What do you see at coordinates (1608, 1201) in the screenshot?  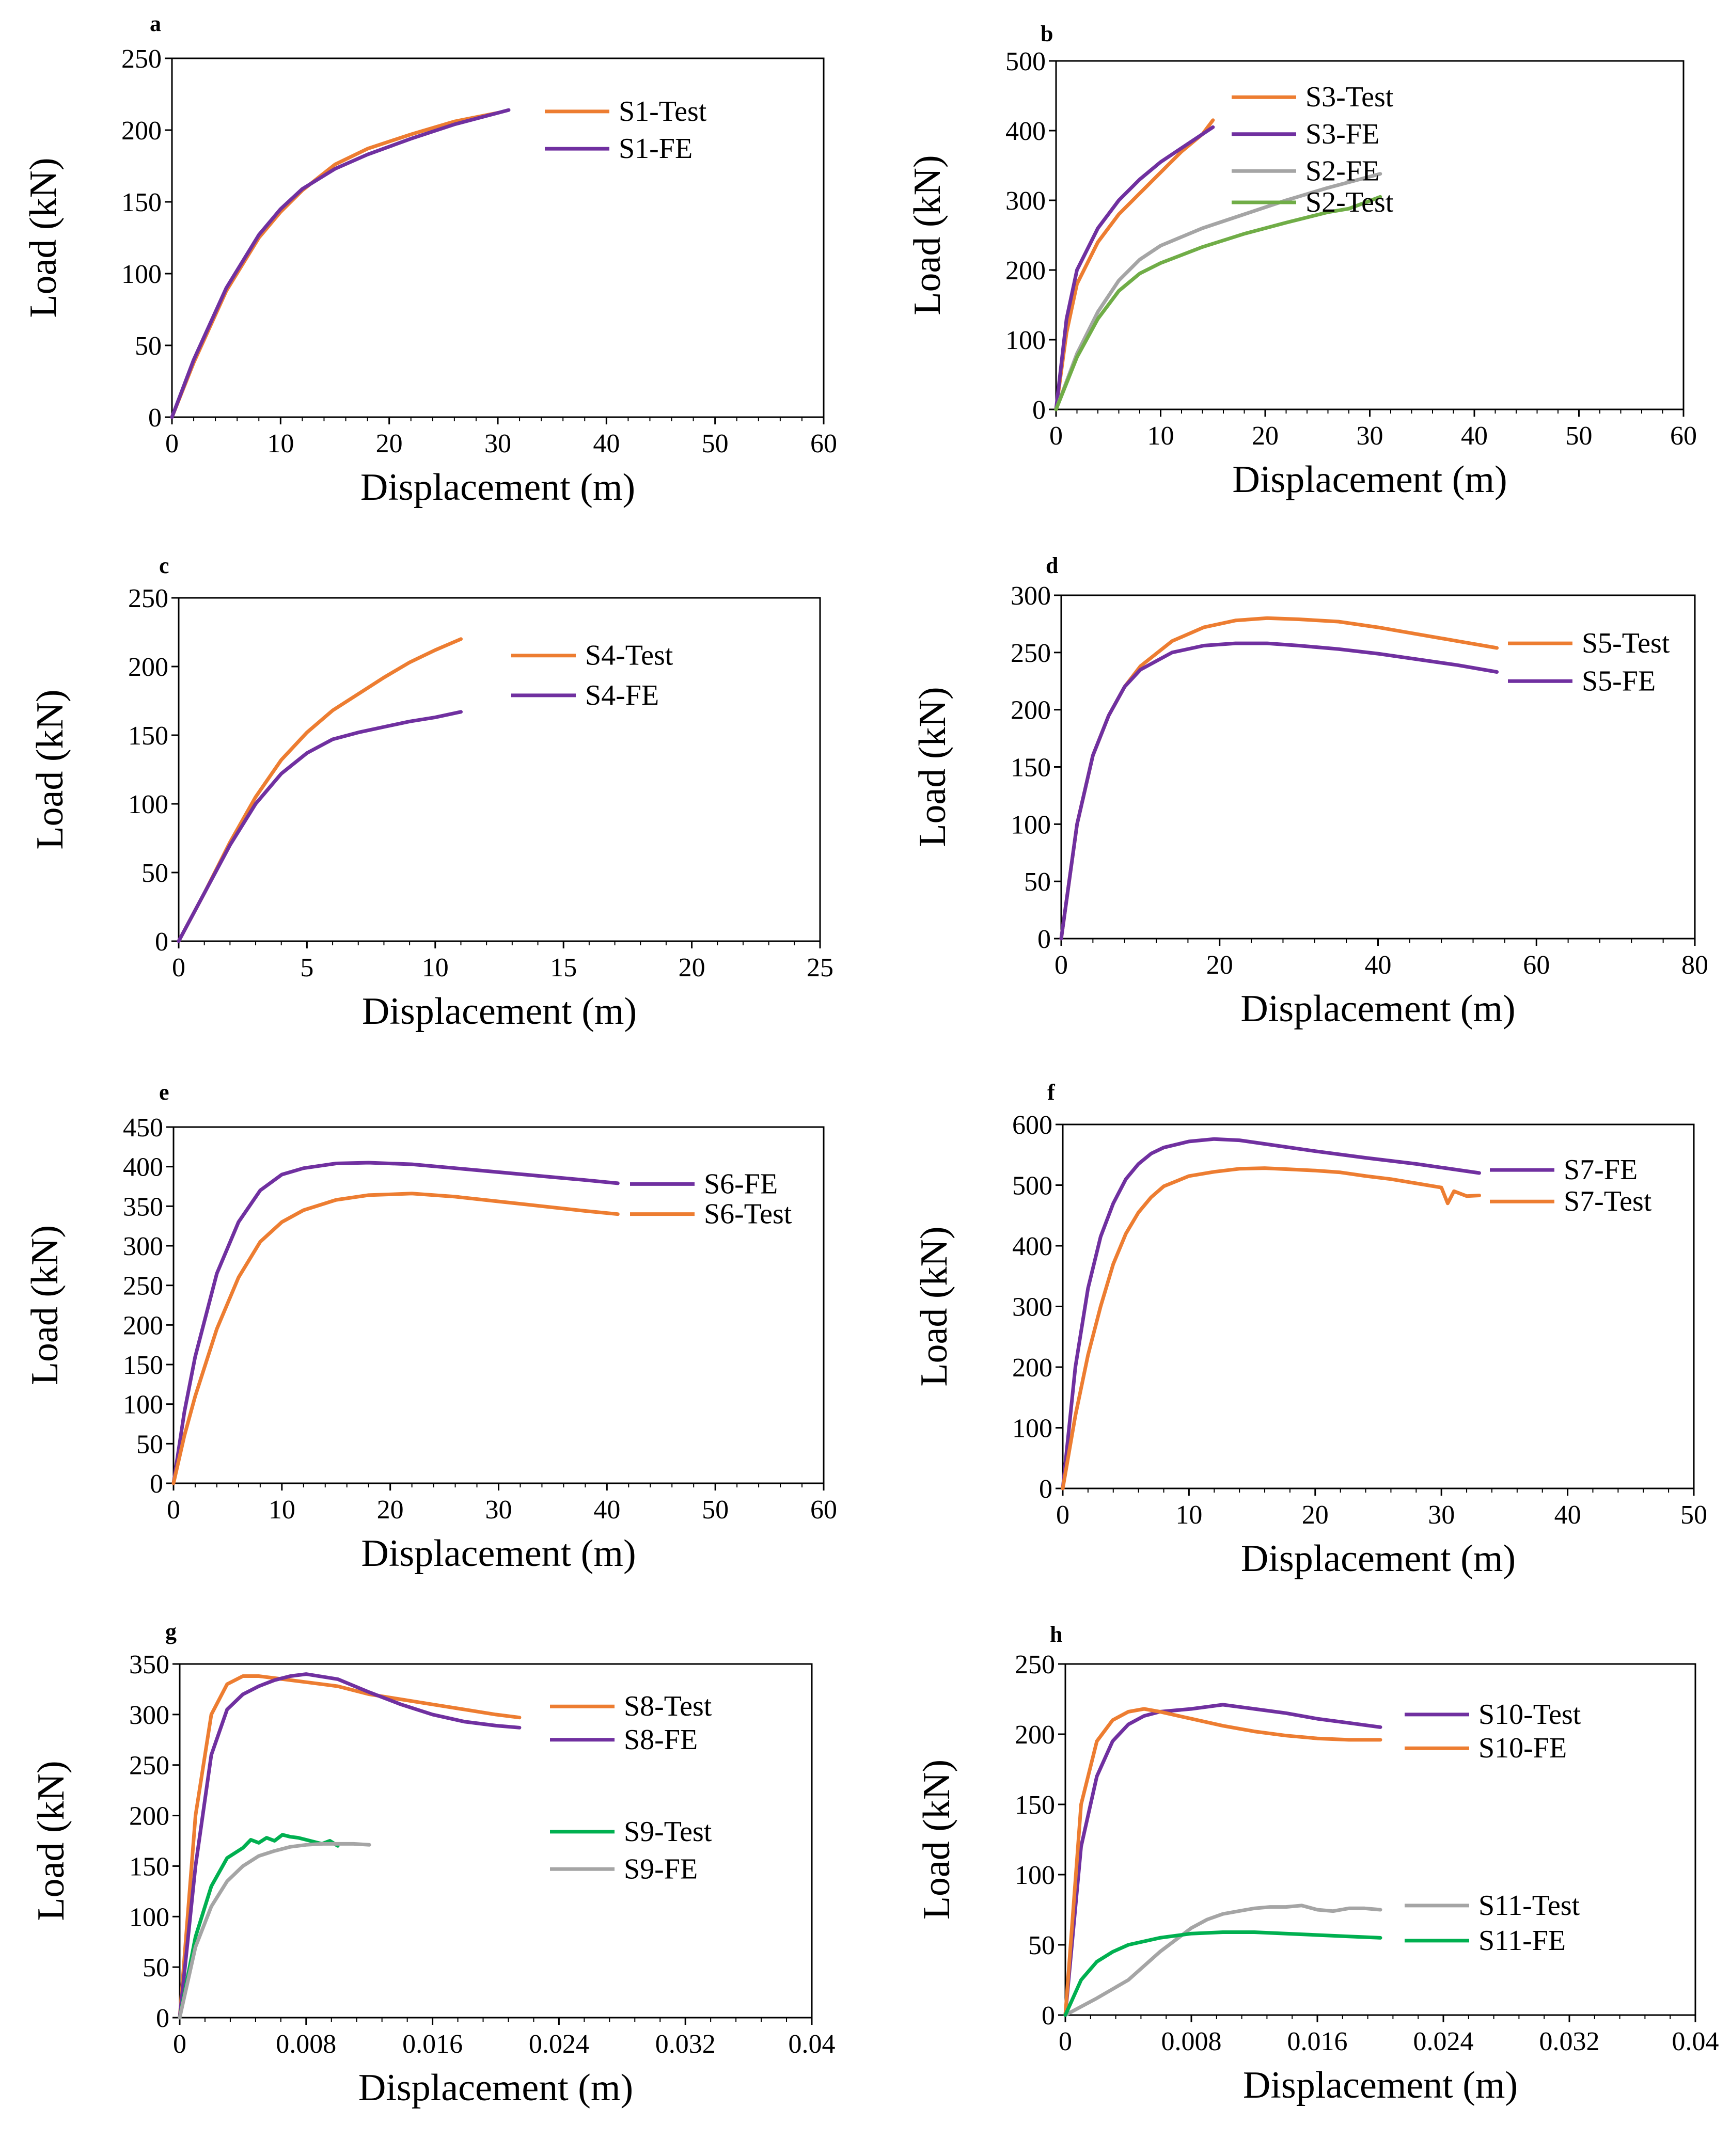 I see `legend-label: S7-Test` at bounding box center [1608, 1201].